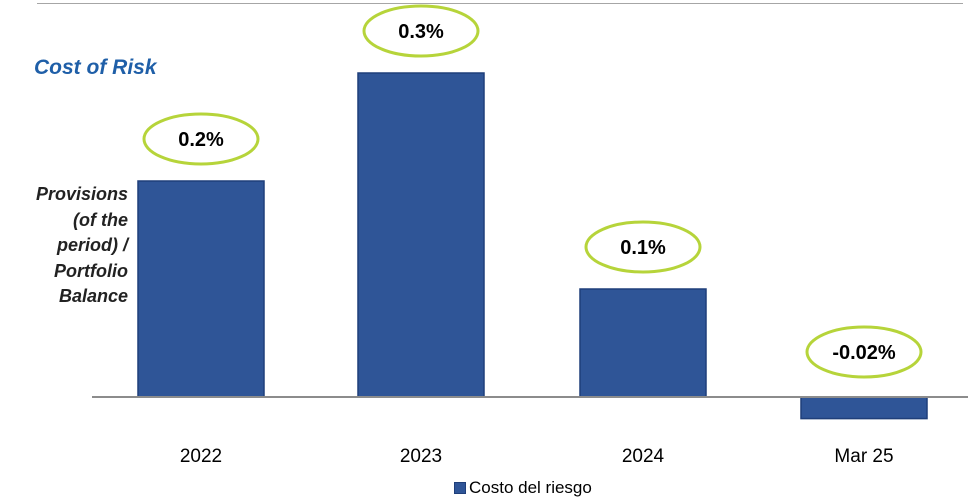  What do you see at coordinates (91, 270) in the screenshot?
I see `y-axis-label-line: Portfolio` at bounding box center [91, 270].